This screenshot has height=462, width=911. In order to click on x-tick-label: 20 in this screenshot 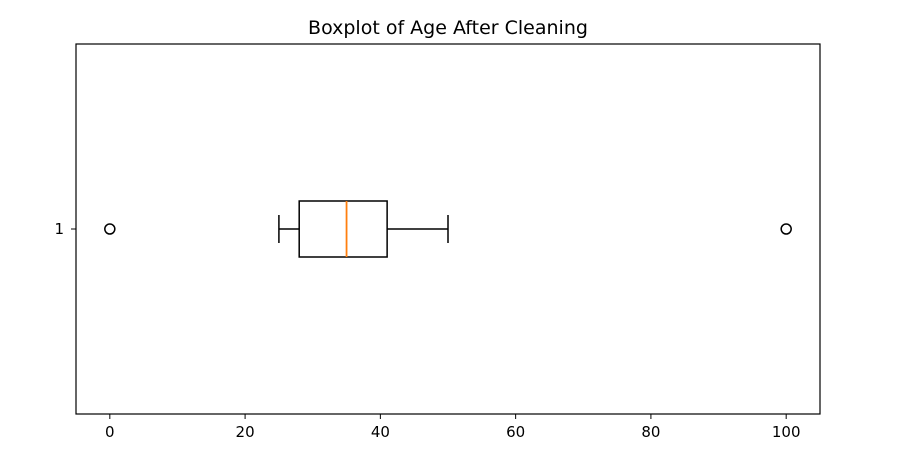, I will do `click(245, 432)`.